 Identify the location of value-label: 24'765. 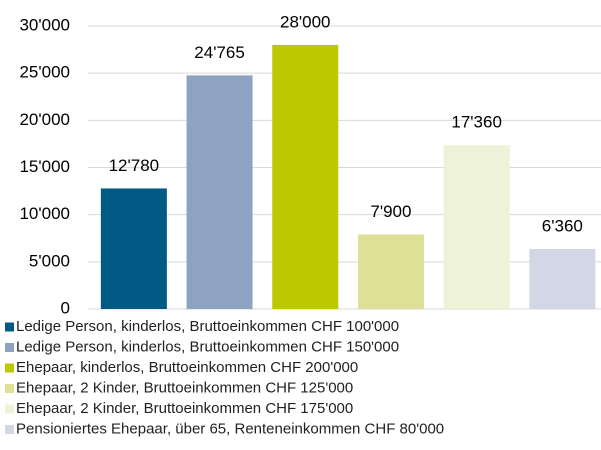
(219, 52).